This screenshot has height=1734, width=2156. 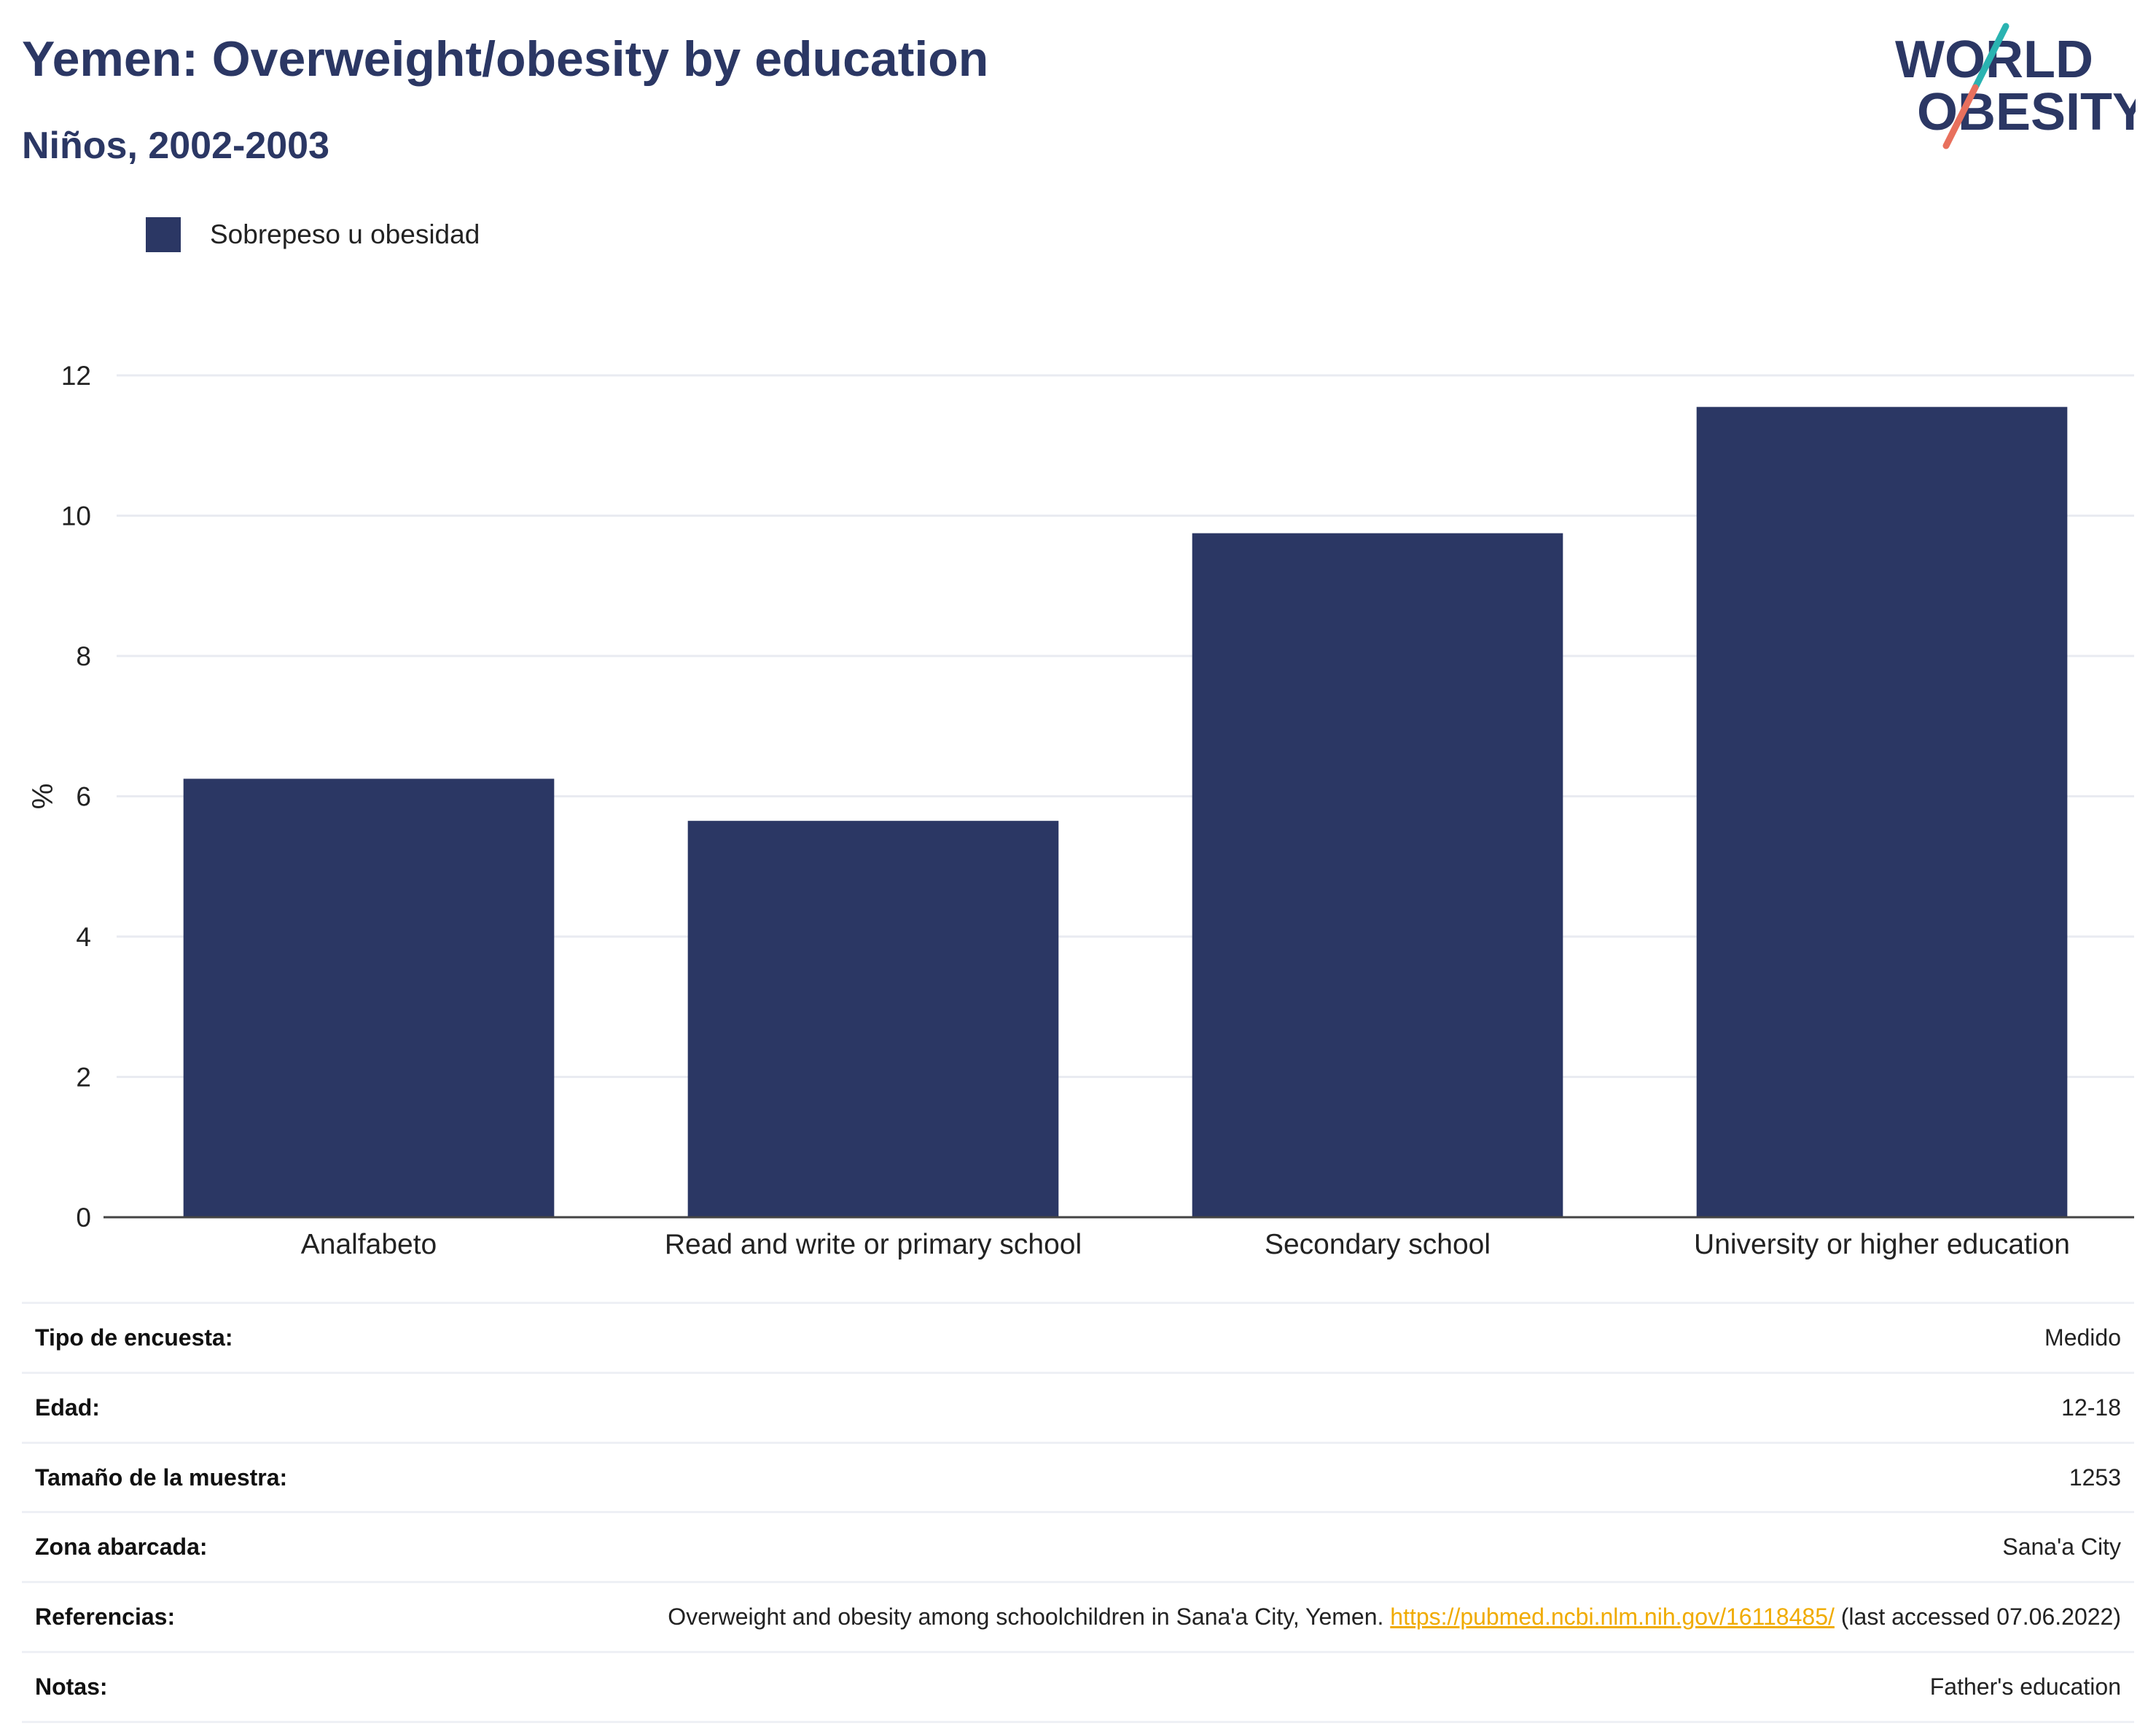 What do you see at coordinates (1980, 1617) in the screenshot?
I see `reference-suffix: (last accessed 07.06.2022)` at bounding box center [1980, 1617].